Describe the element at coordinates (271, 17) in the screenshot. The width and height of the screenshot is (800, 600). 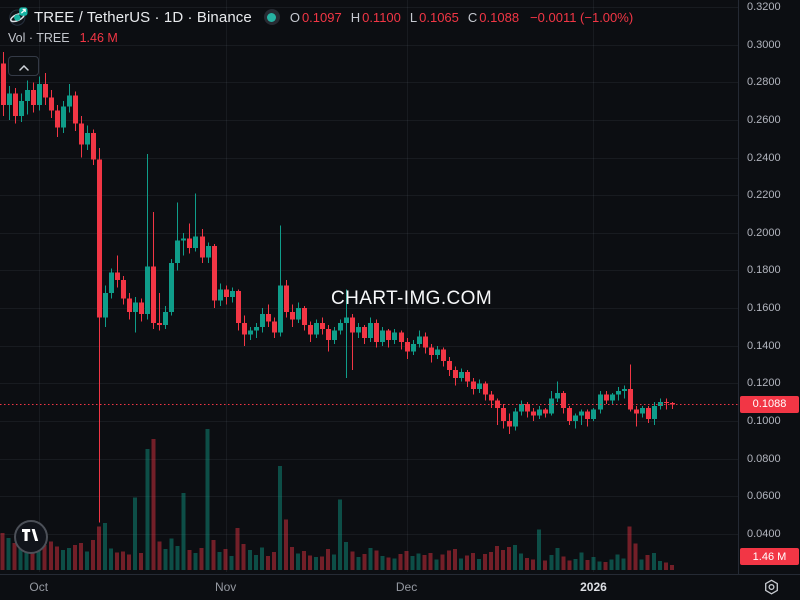
I see `market-status-icon` at that location.